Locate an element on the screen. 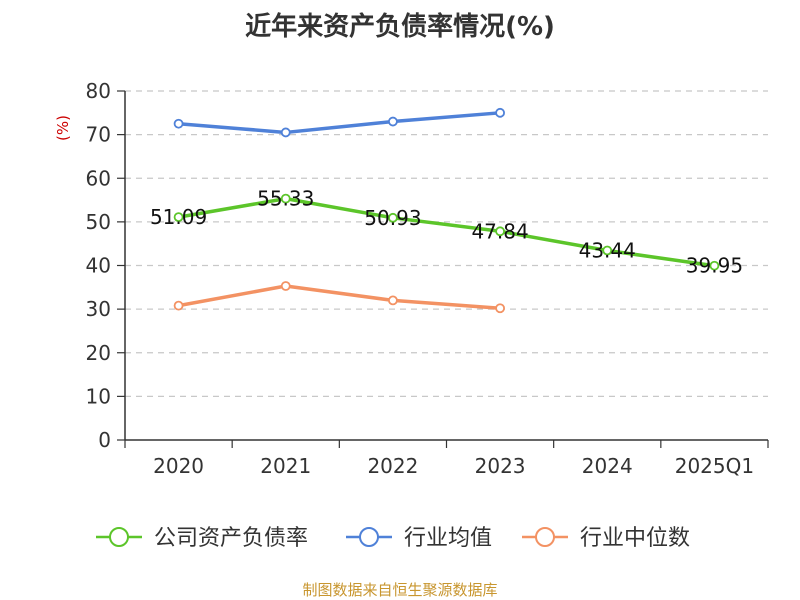 This screenshot has width=800, height=600. data-label: 55.33 is located at coordinates (285, 199).